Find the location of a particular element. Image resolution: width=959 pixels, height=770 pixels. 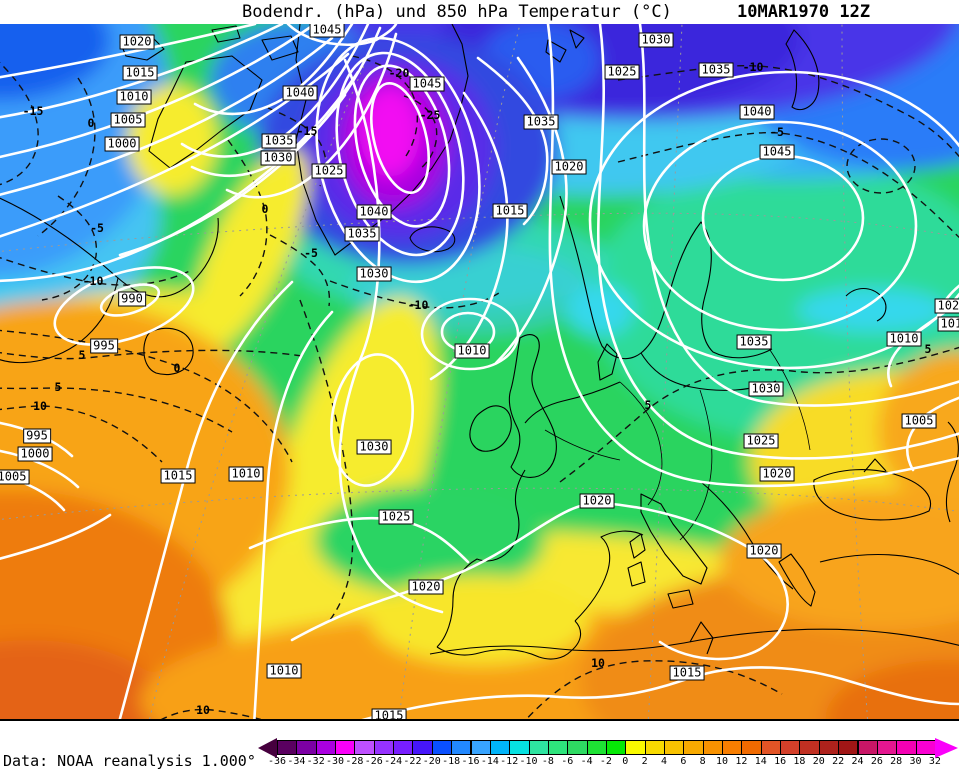

colorbar-tick-label: 12 is located at coordinates (741, 761).